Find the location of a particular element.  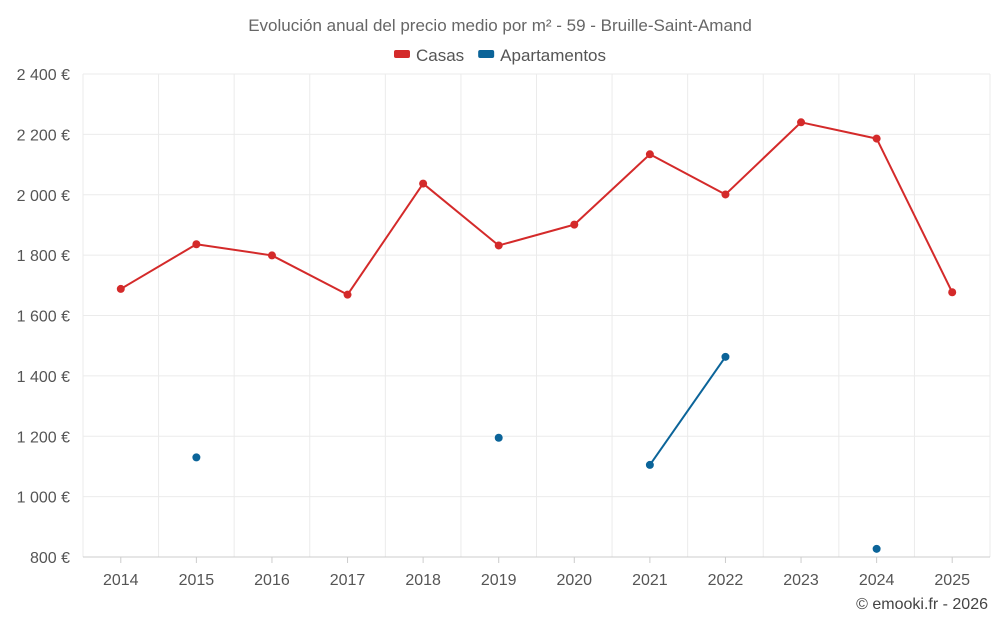

x-tick-label: 2023 is located at coordinates (801, 580).